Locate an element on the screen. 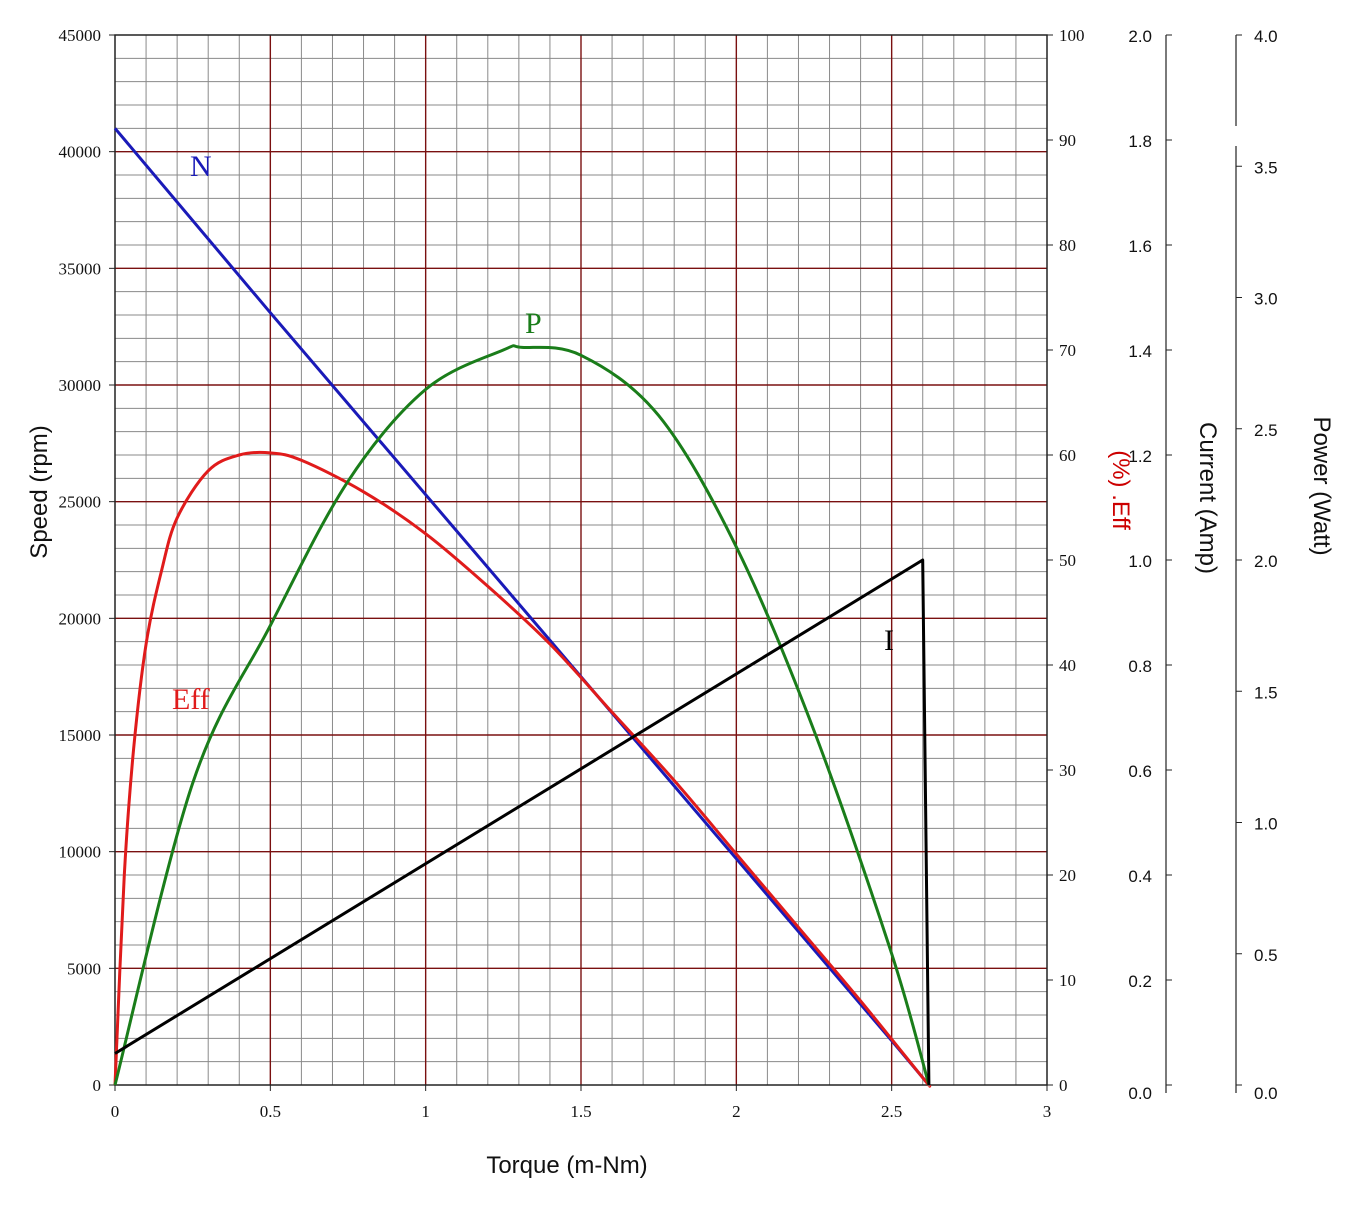 The image size is (1360, 1224). speed-tick-label: 20000 is located at coordinates (80, 618).